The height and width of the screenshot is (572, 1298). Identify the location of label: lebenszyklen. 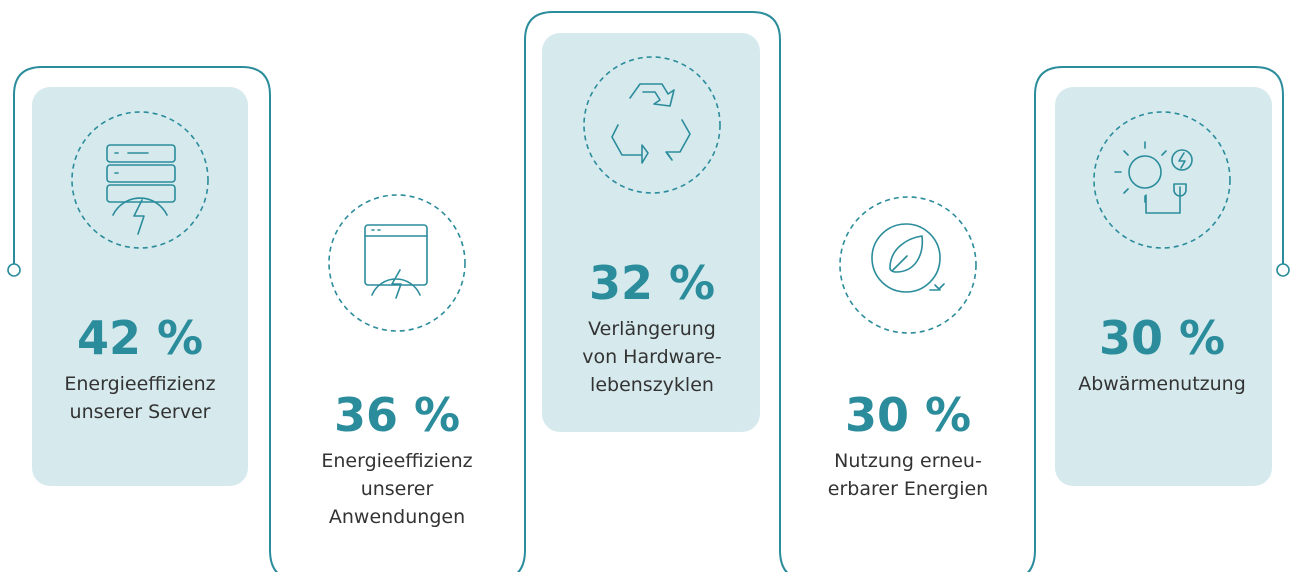
(652, 385).